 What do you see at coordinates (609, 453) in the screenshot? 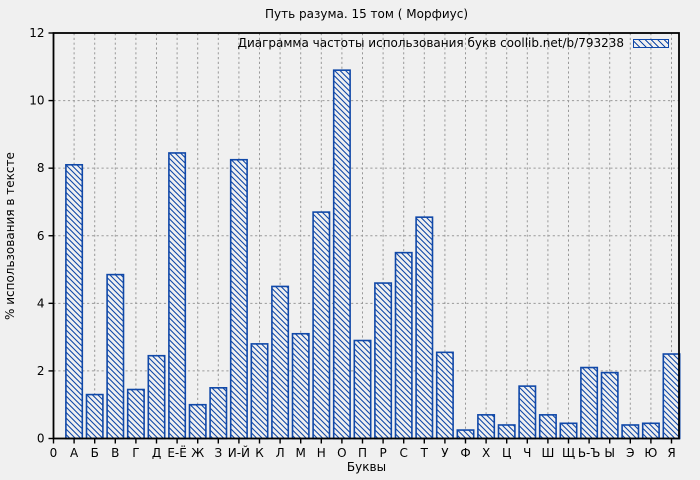
I see `x-tick-label: Ы` at bounding box center [609, 453].